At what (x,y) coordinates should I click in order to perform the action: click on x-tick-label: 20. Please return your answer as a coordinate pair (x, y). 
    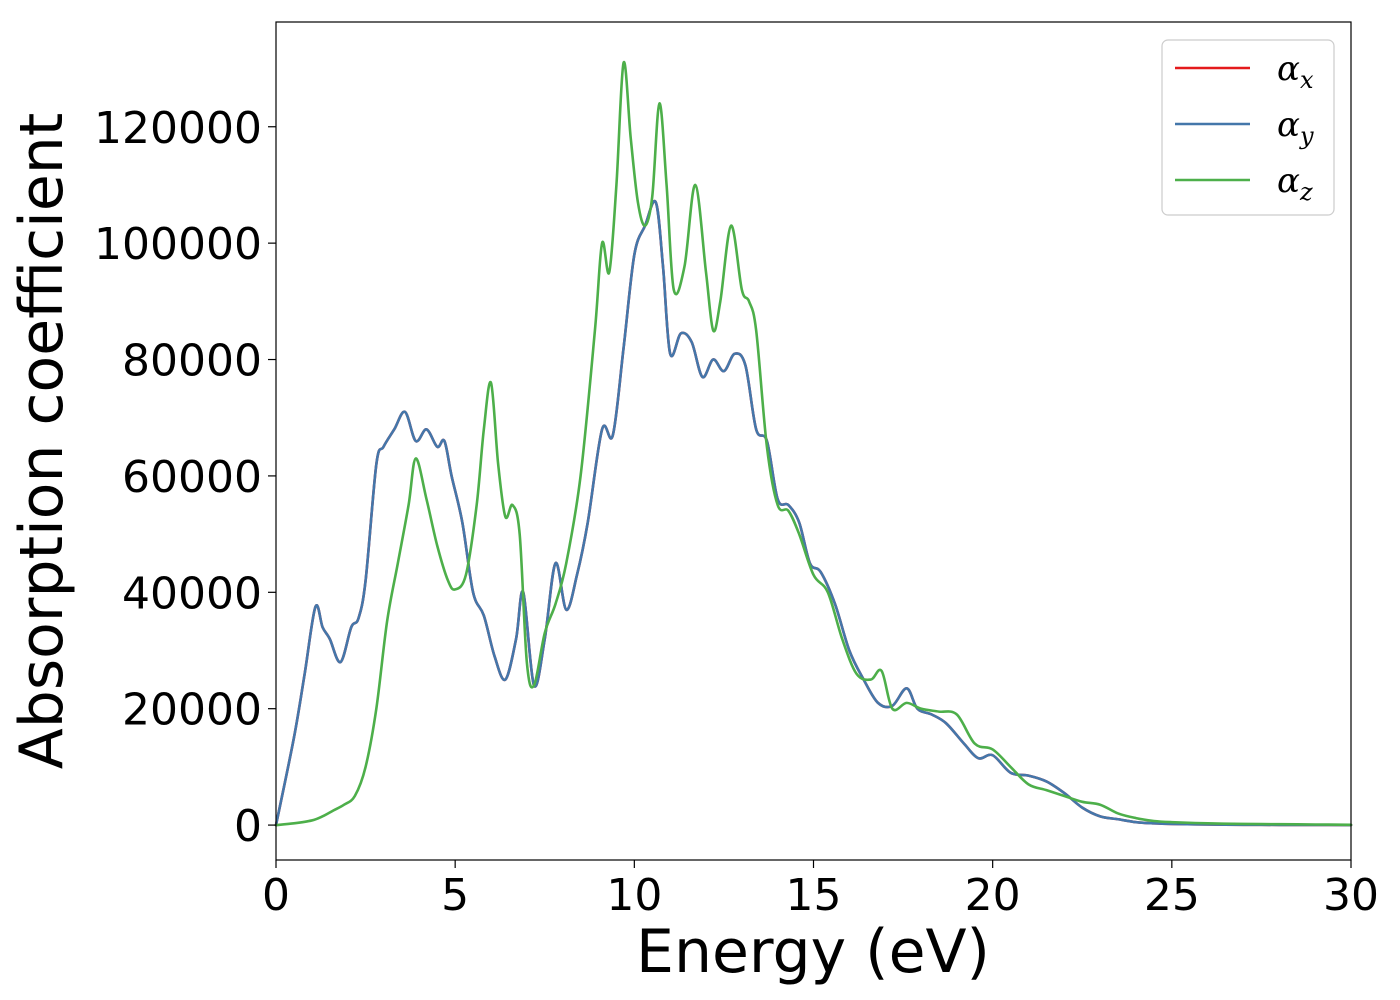
    Looking at the image, I should click on (993, 895).